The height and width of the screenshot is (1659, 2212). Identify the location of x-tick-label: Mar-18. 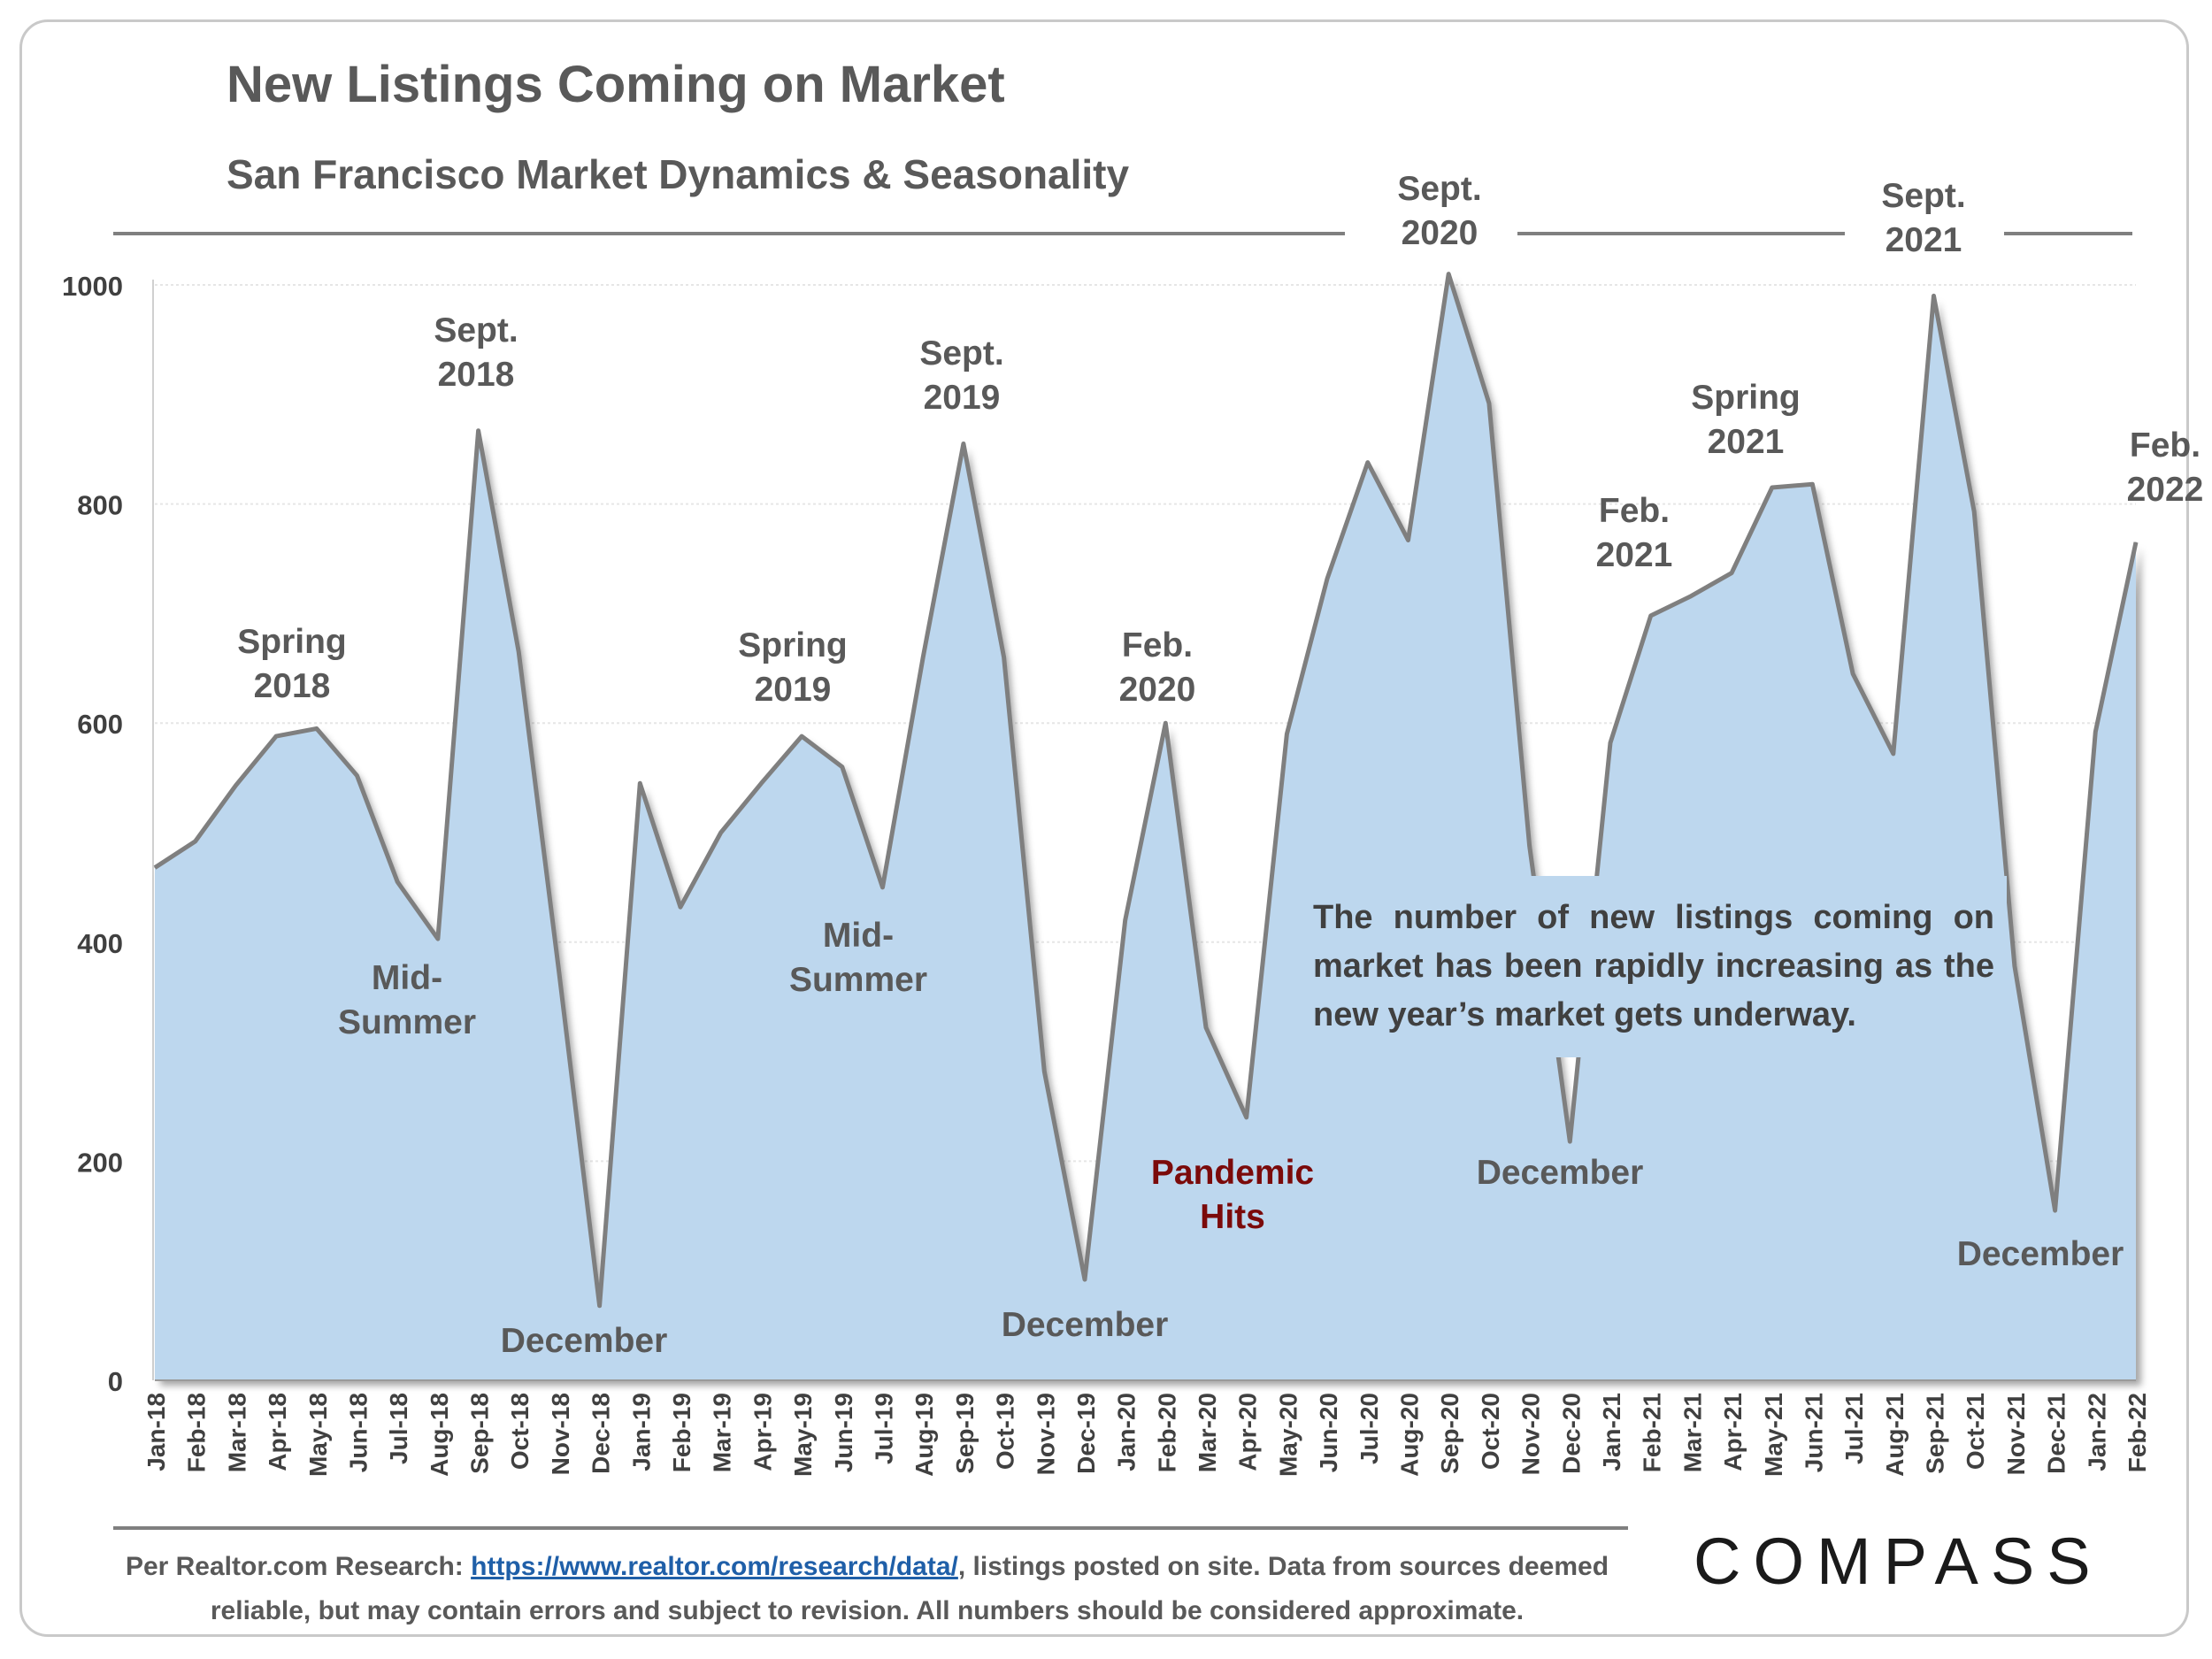
(237, 1433).